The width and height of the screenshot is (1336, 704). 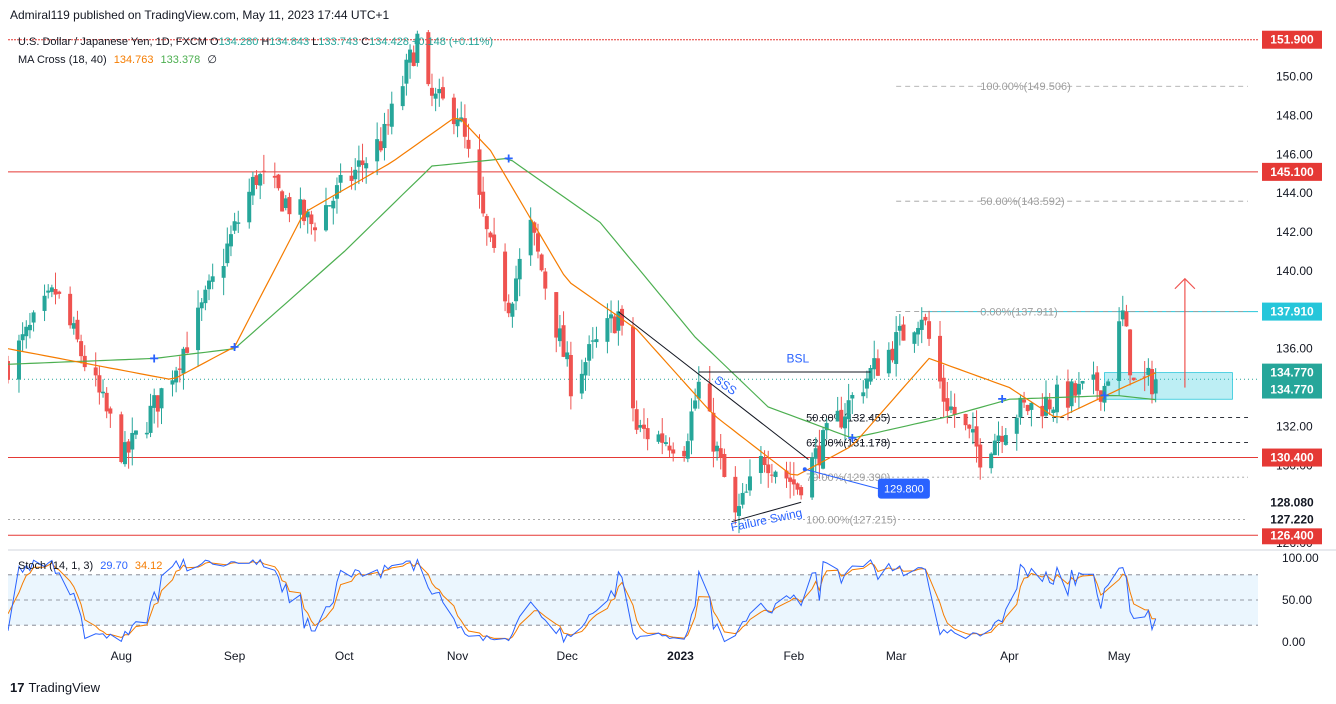 What do you see at coordinates (56, 566) in the screenshot?
I see `stoch-label: Stoch (14, 1, 3)` at bounding box center [56, 566].